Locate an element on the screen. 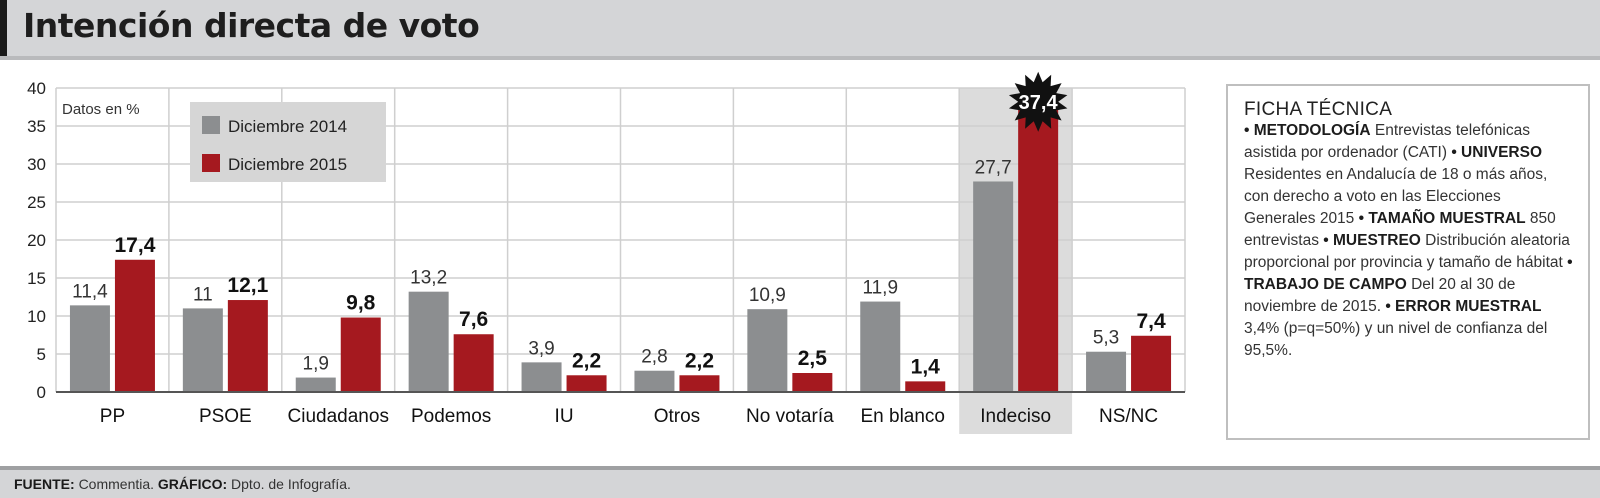 The height and width of the screenshot is (498, 1600). bar-value-label: 11 is located at coordinates (203, 294).